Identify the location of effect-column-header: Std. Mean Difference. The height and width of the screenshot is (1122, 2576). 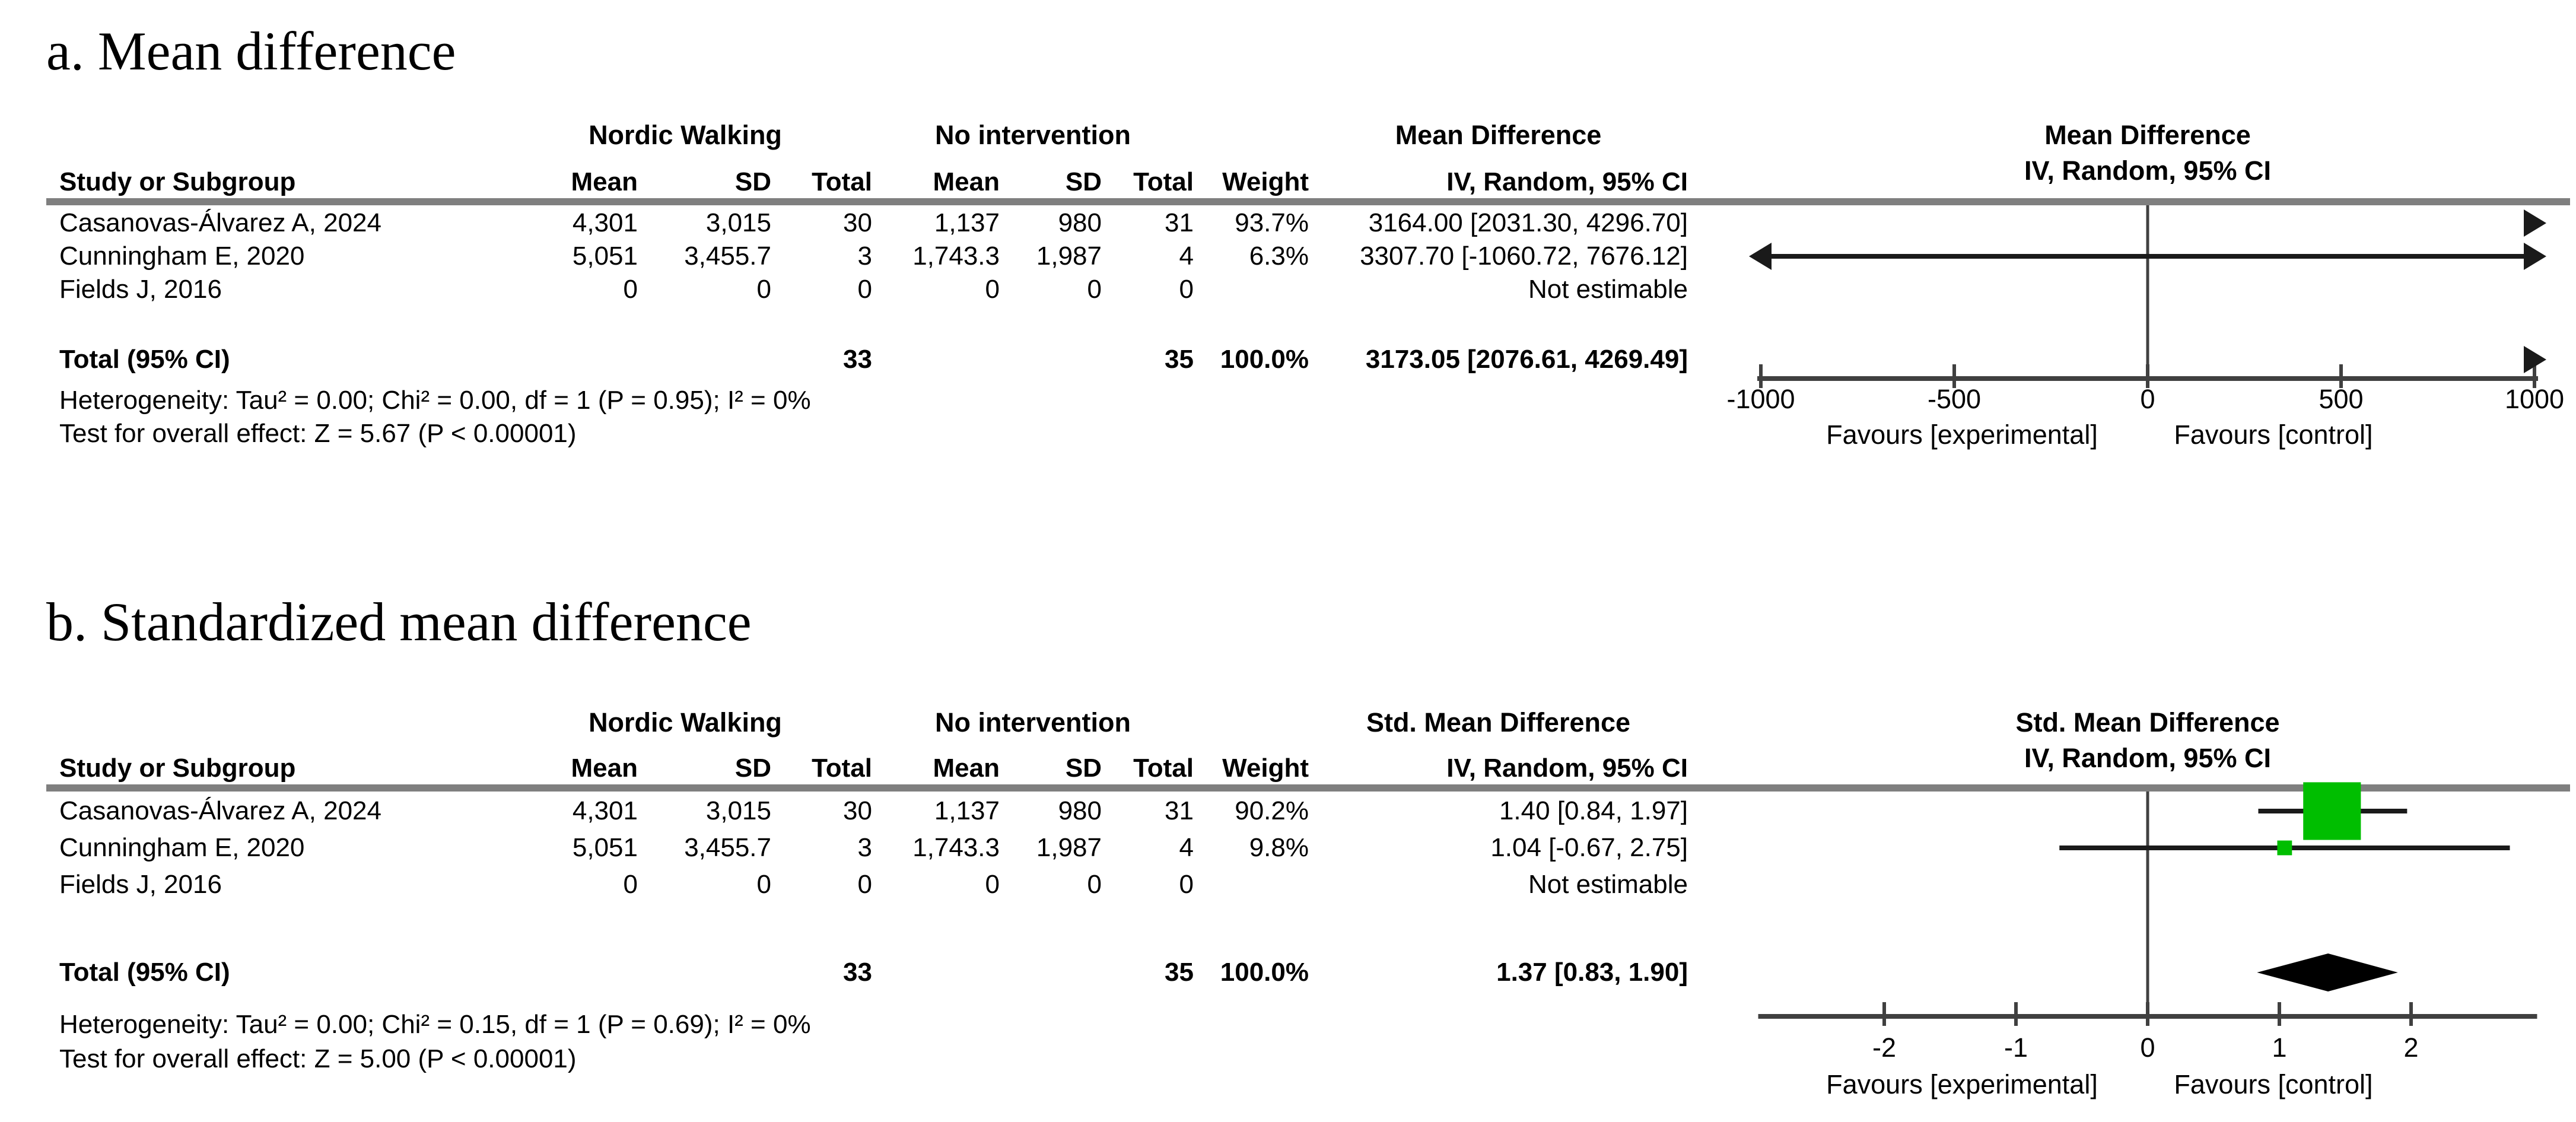
(1498, 723).